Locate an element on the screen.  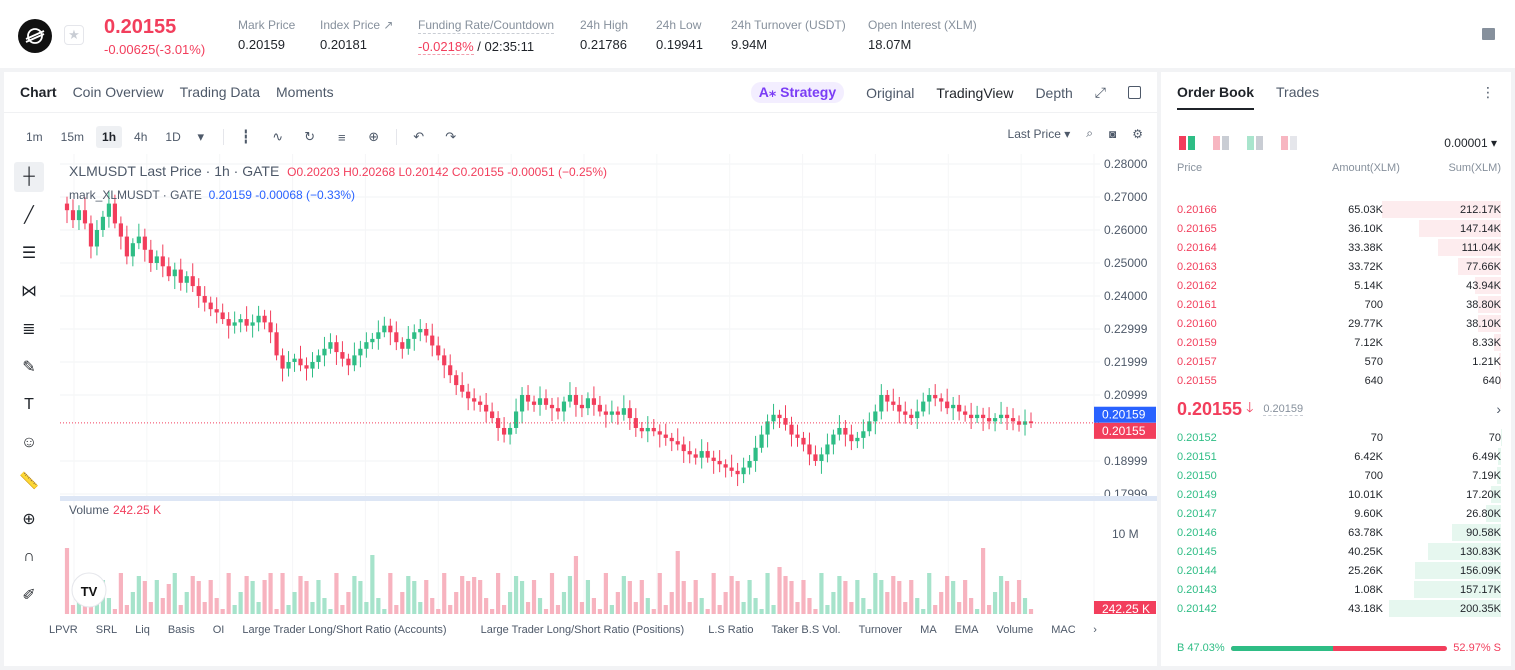
tab-tradingview: TradingView is located at coordinates (975, 92).